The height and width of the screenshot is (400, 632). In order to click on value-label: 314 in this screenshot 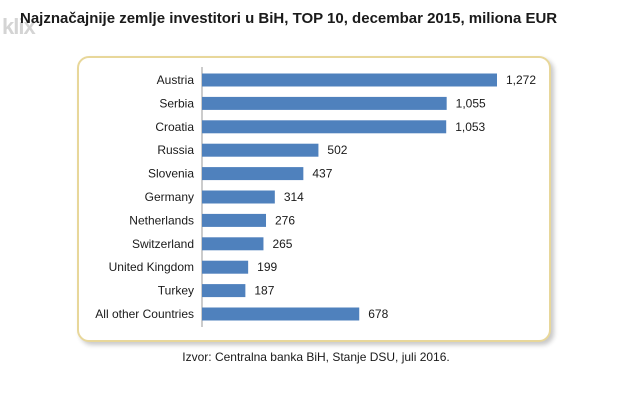, I will do `click(294, 197)`.